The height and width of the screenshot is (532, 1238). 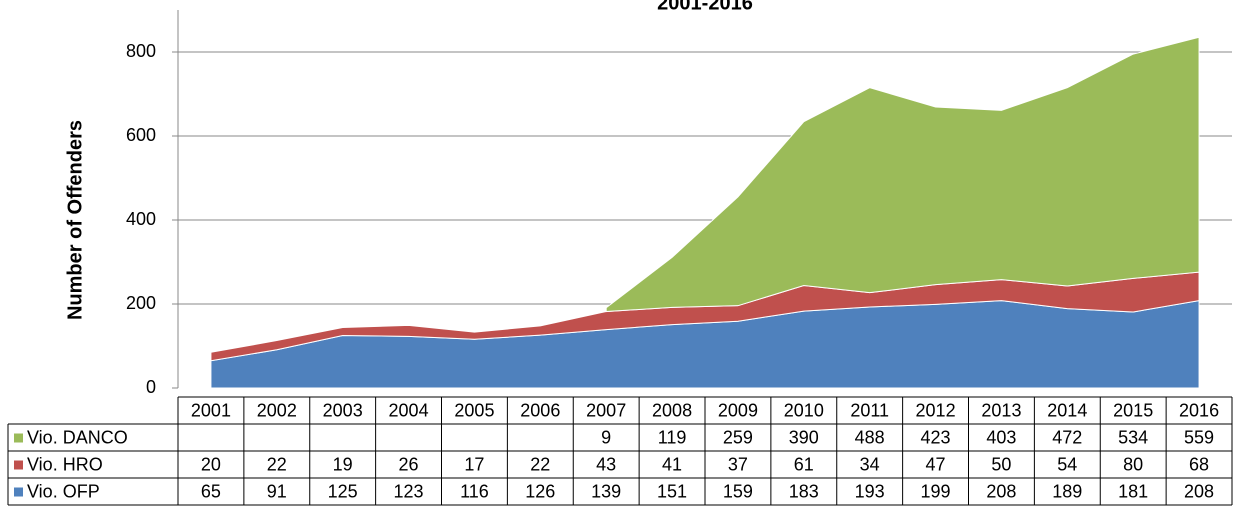 I want to click on table-cell: 139, so click(x=606, y=491).